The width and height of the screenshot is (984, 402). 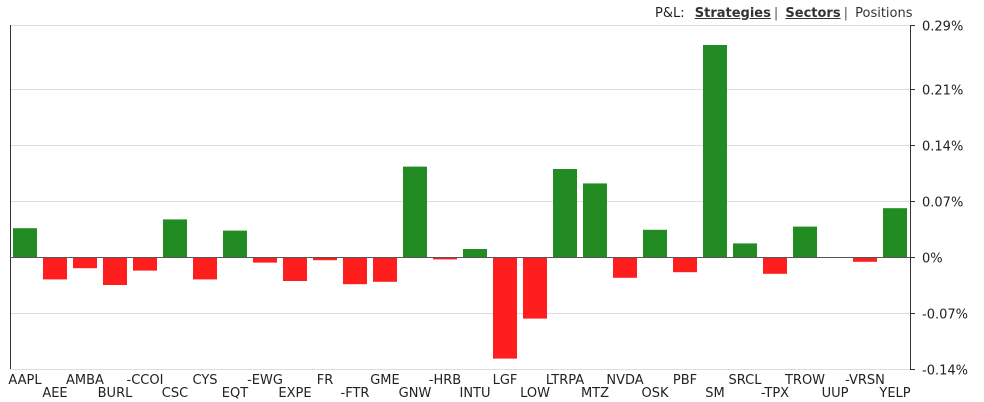 I want to click on bar-osk, so click(x=655, y=243).